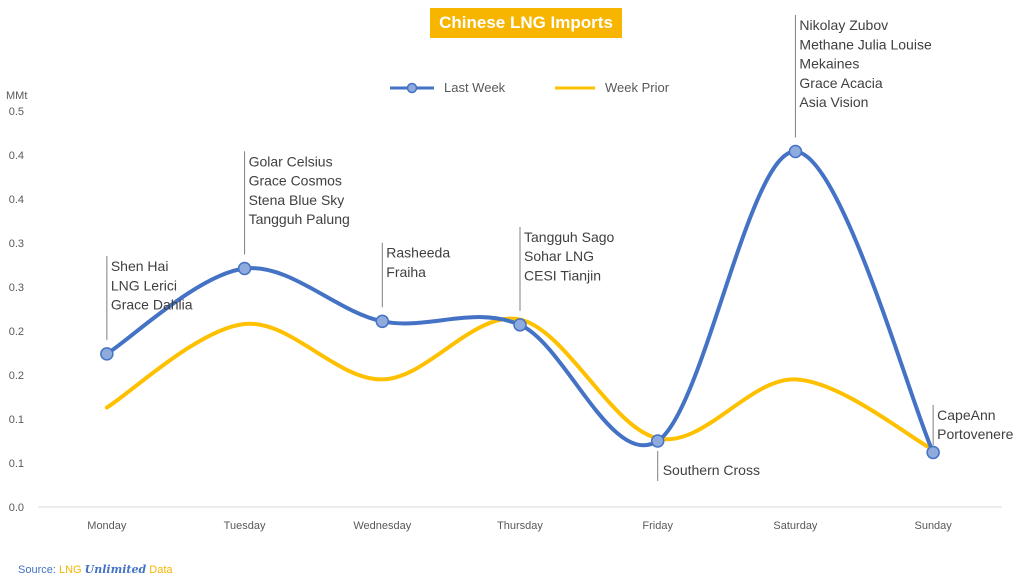 Image resolution: width=1024 pixels, height=579 pixels. I want to click on annotation-label: Portovenere, so click(975, 434).